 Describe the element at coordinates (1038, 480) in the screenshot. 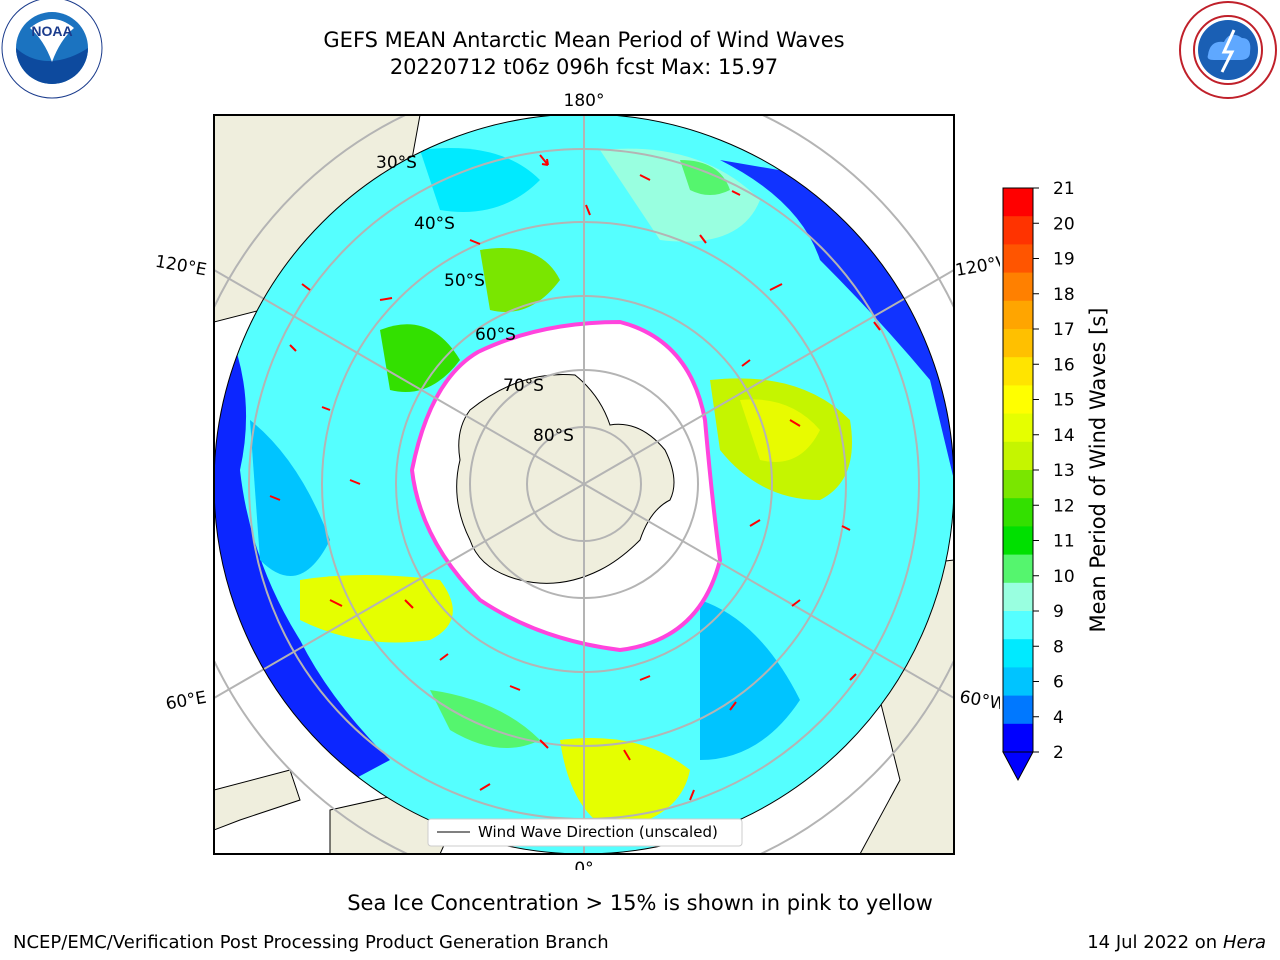

I see `colorbar: 21 20 19 18 17 16 15 14 13 12 11 10 9 8 6 4 2` at that location.